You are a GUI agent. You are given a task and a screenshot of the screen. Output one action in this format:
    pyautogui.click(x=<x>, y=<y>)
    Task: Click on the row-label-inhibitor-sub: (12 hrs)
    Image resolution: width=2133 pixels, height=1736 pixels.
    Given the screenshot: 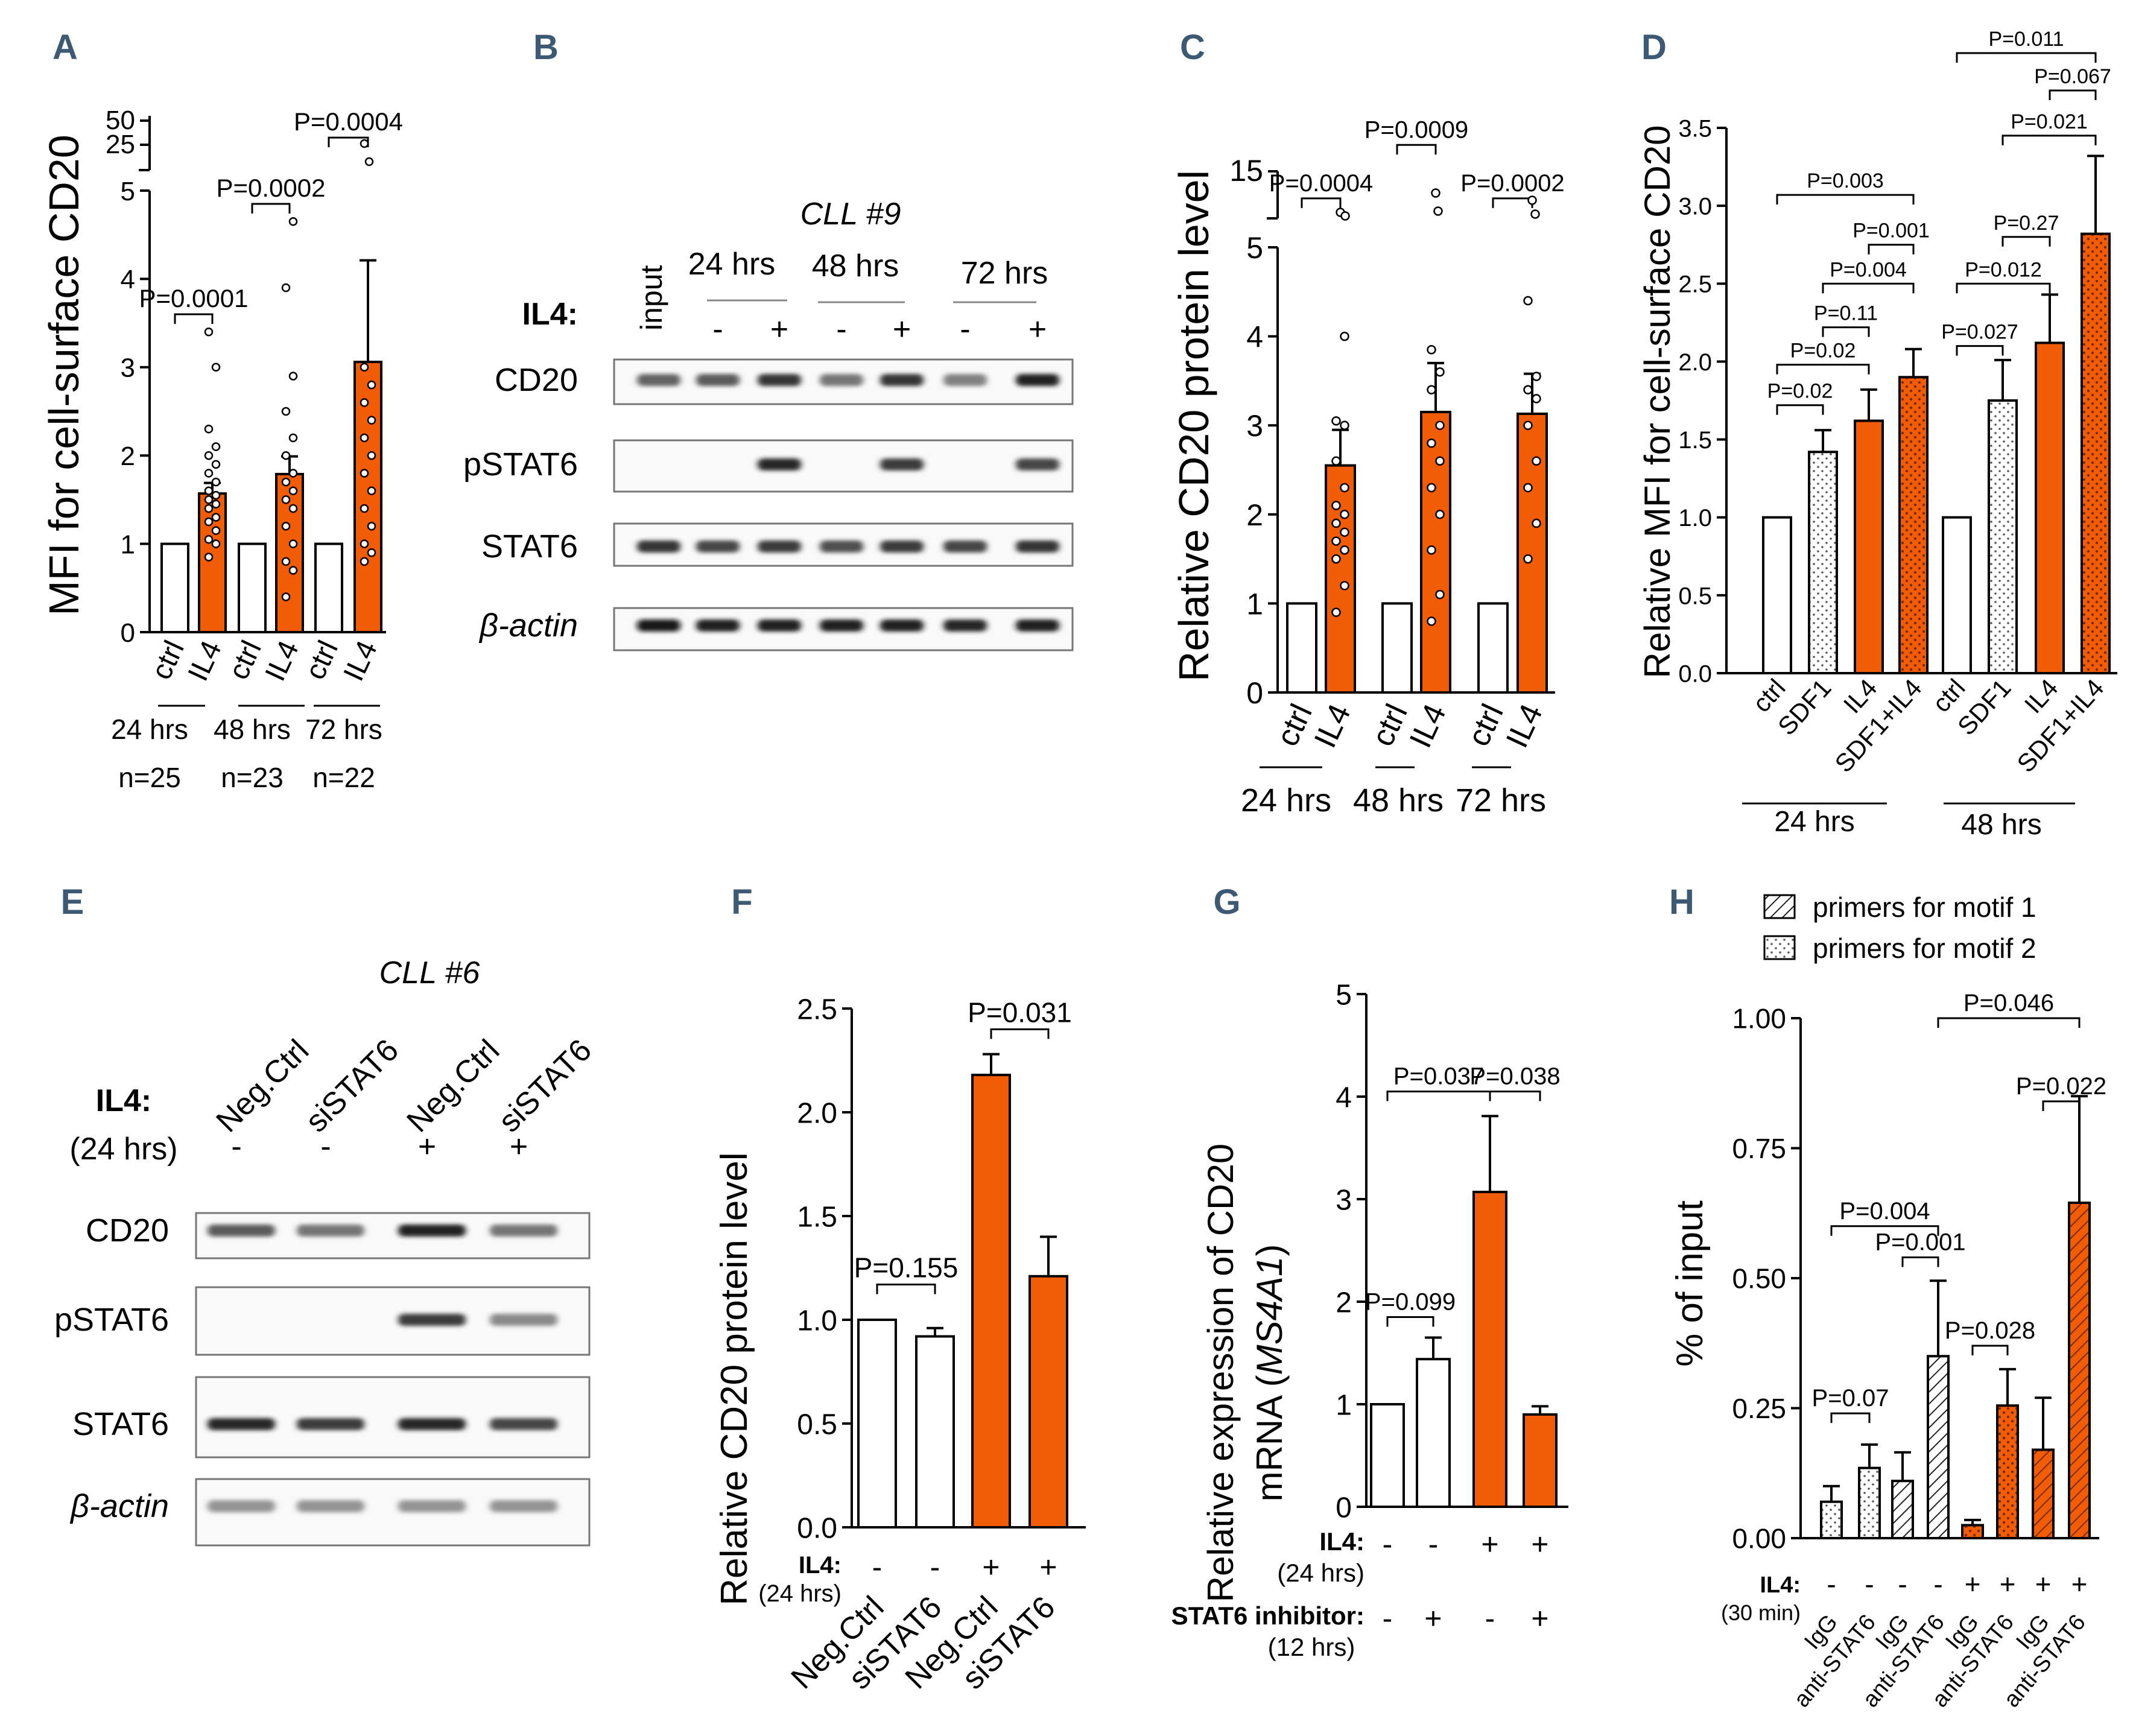 What is the action you would take?
    pyautogui.click(x=1311, y=1647)
    